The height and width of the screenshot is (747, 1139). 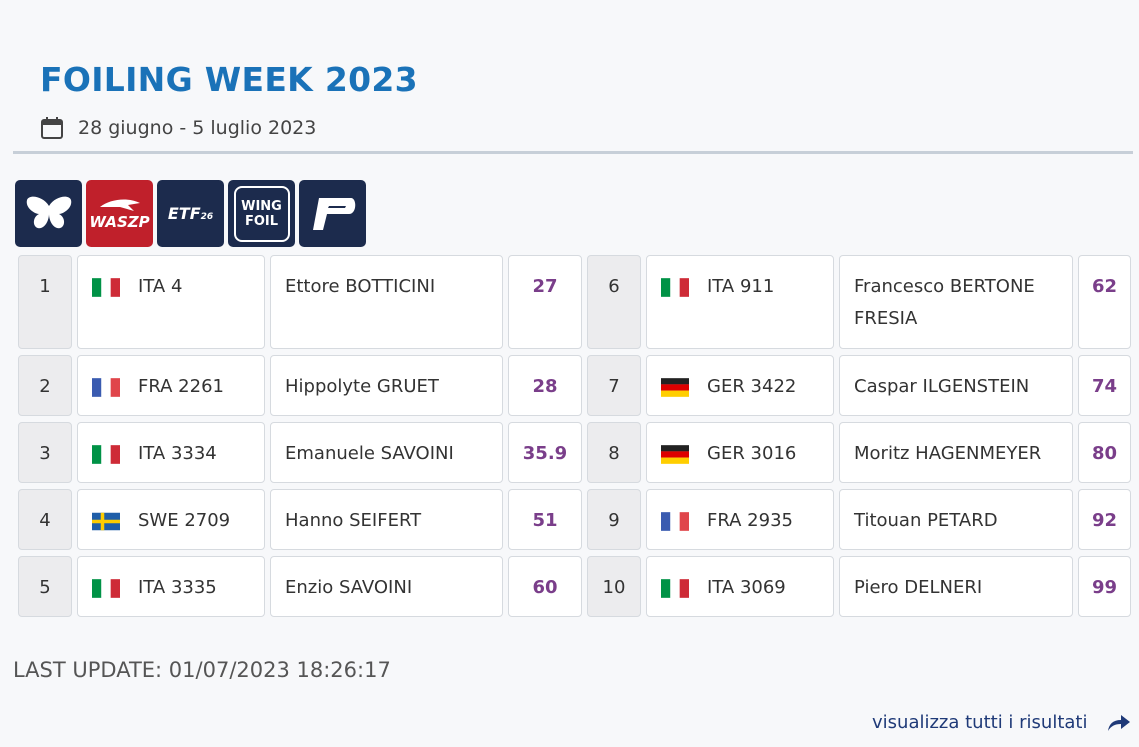 What do you see at coordinates (573, 152) in the screenshot?
I see `divider` at bounding box center [573, 152].